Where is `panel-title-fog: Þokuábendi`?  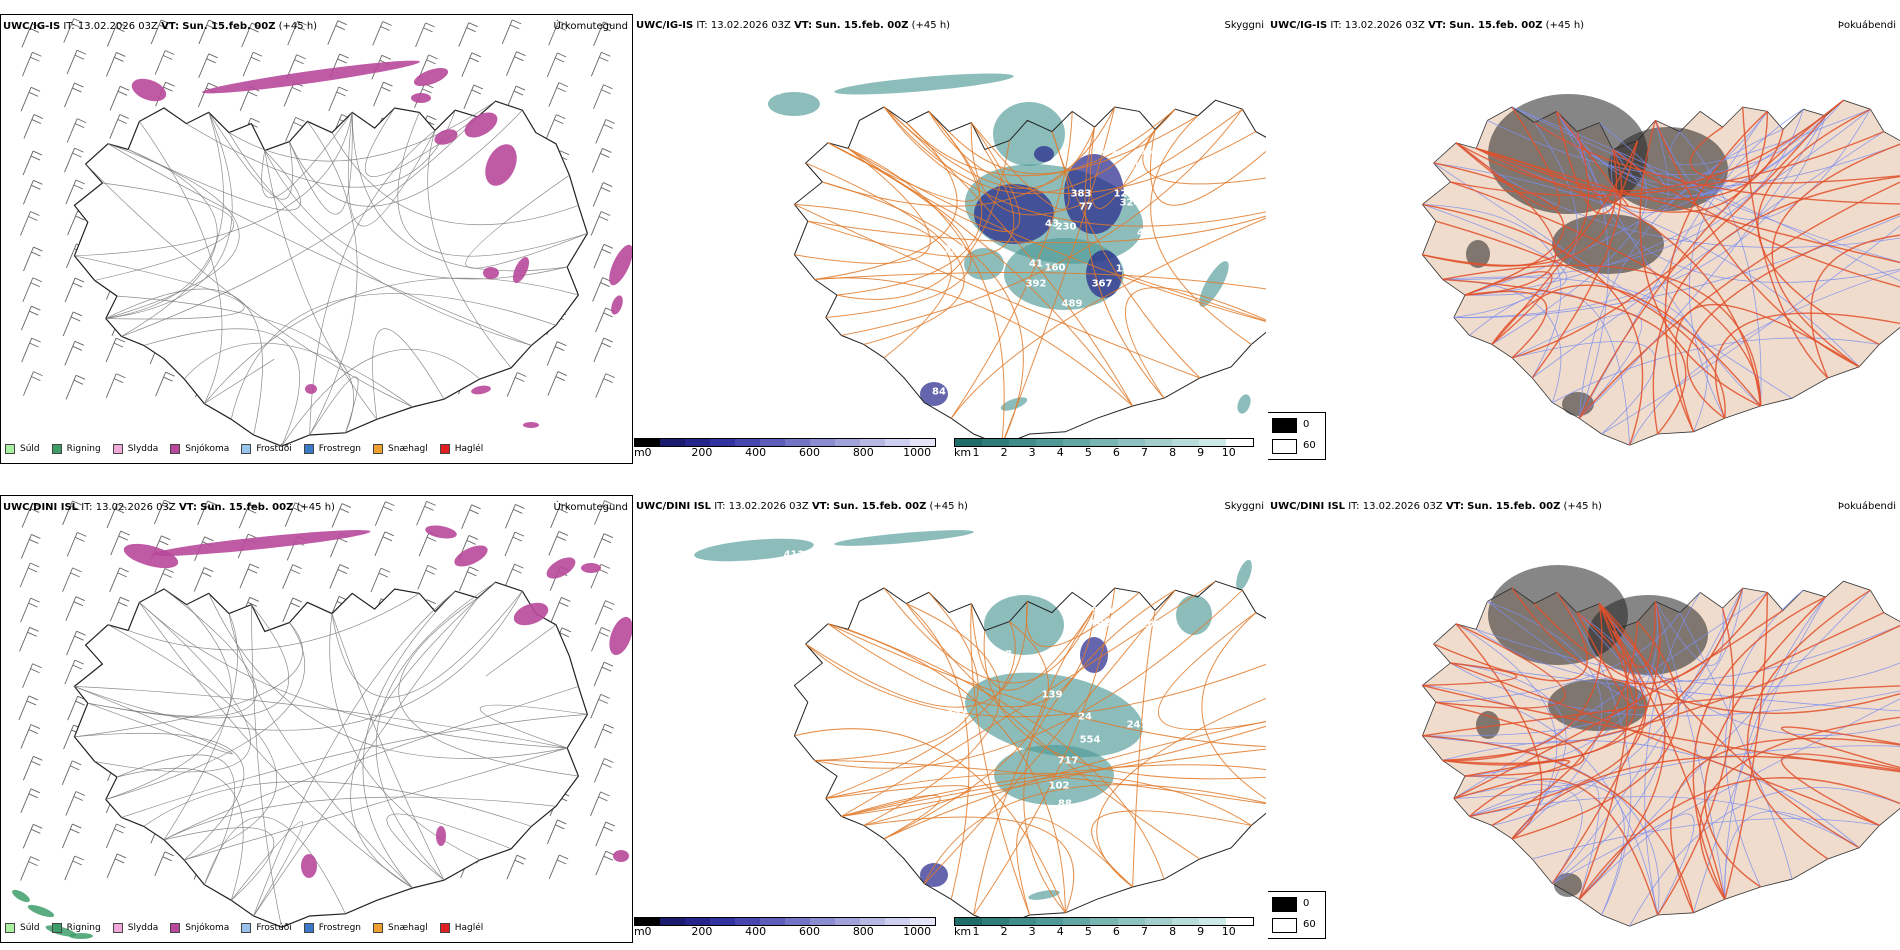 panel-title-fog: Þokuábendi is located at coordinates (1866, 506).